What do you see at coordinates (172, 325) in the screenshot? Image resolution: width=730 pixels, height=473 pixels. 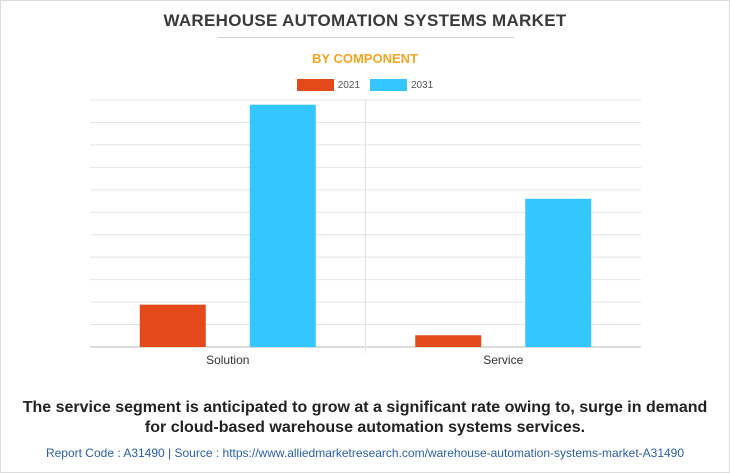 I see `bar-solution-2021` at bounding box center [172, 325].